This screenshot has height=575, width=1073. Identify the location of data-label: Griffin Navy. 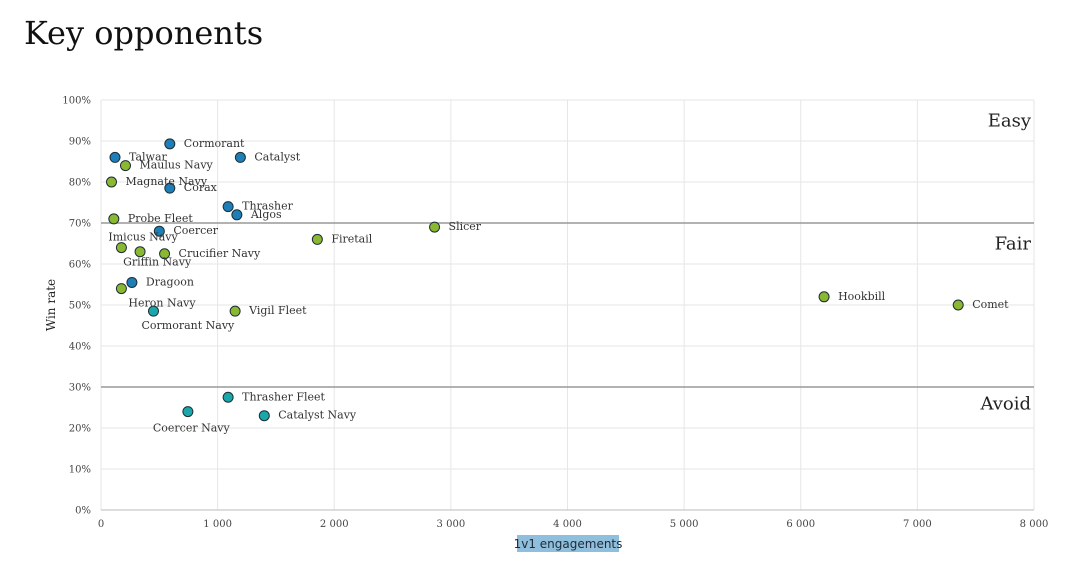
(157, 262).